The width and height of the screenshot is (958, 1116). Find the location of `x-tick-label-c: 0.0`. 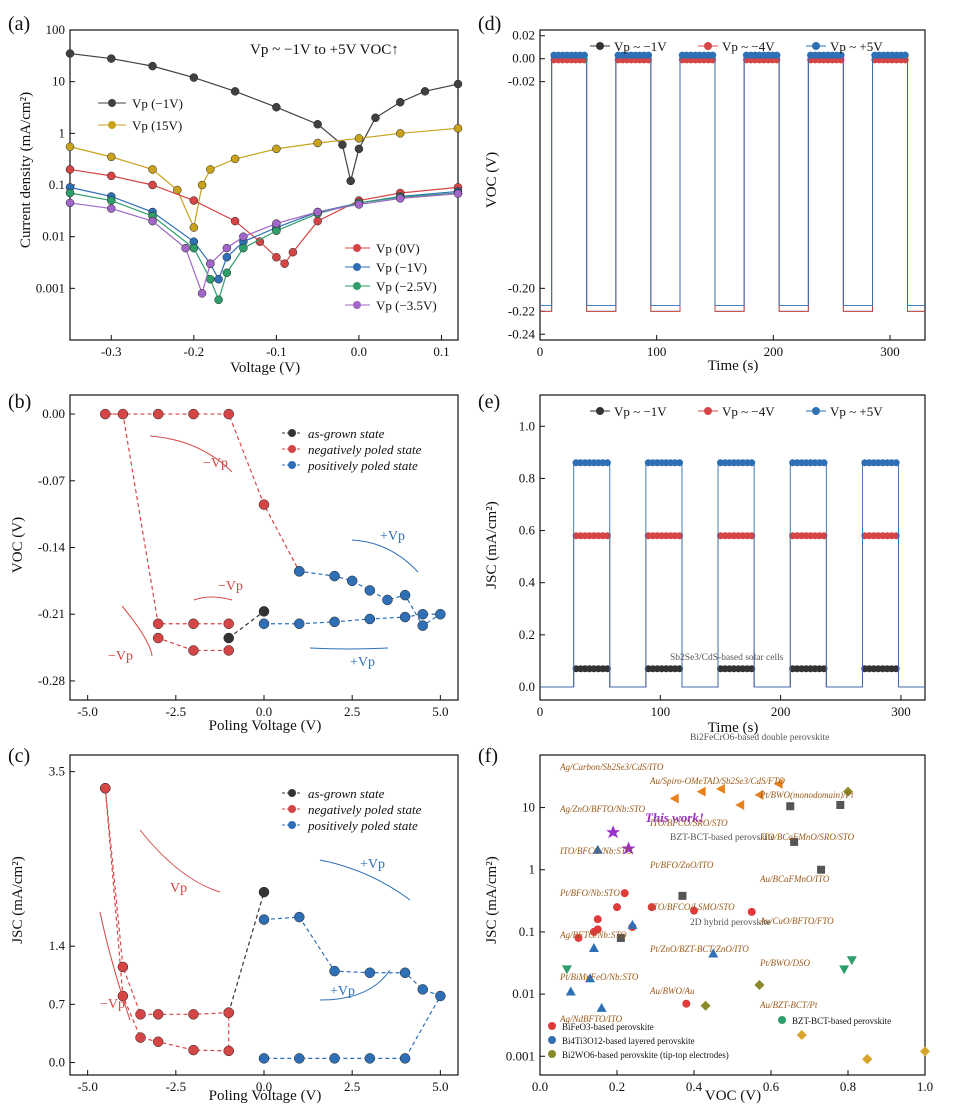

x-tick-label-c: 0.0 is located at coordinates (264, 1086).